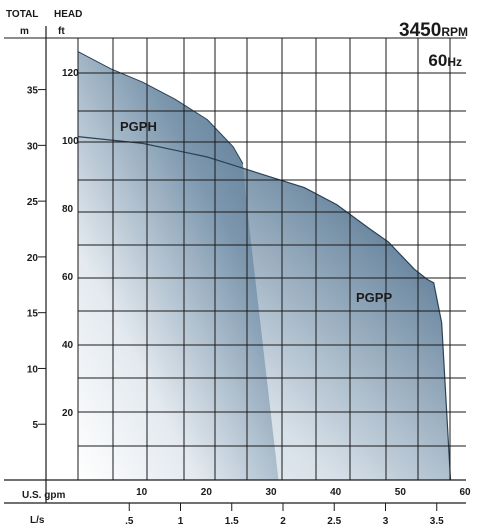  Describe the element at coordinates (70, 141) in the screenshot. I see `ft-tick-label: 100` at that location.